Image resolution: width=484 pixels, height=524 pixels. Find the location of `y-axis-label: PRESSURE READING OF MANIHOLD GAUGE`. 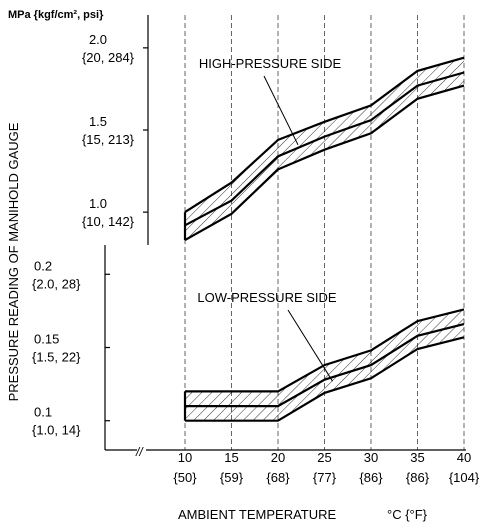

y-axis-label: PRESSURE READING OF MANIHOLD GAUGE is located at coordinates (13, 261).